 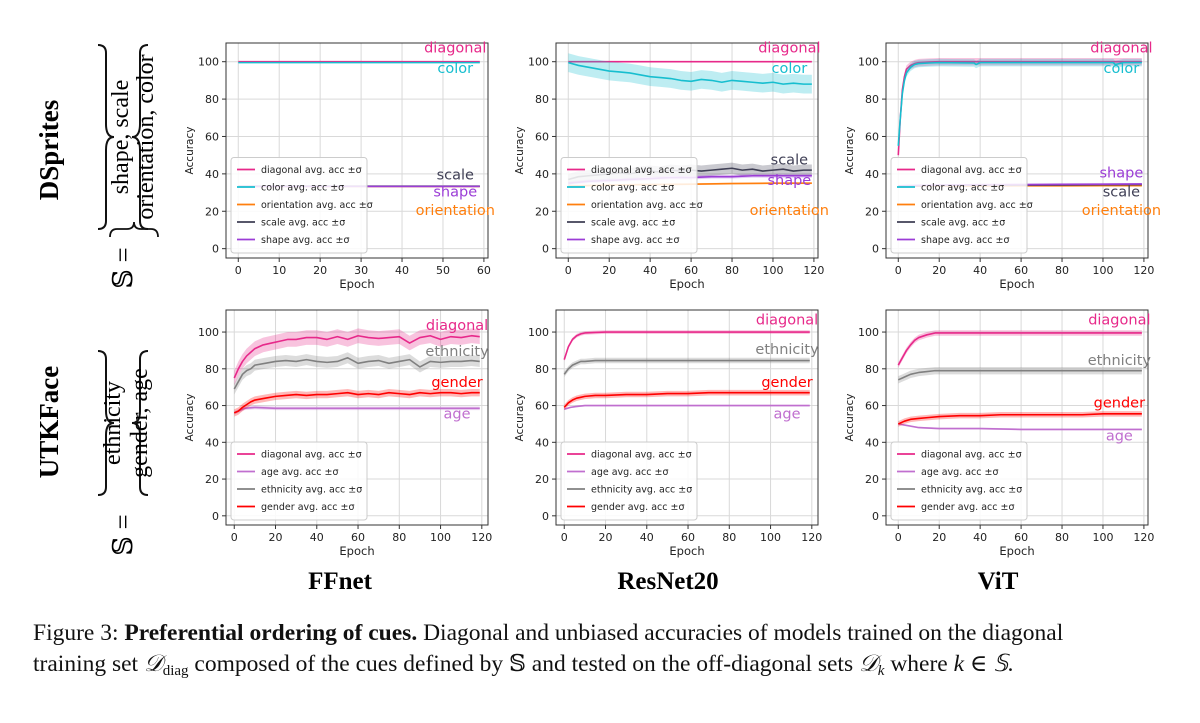 I want to click on series-annotation-shape: shape, so click(x=455, y=192).